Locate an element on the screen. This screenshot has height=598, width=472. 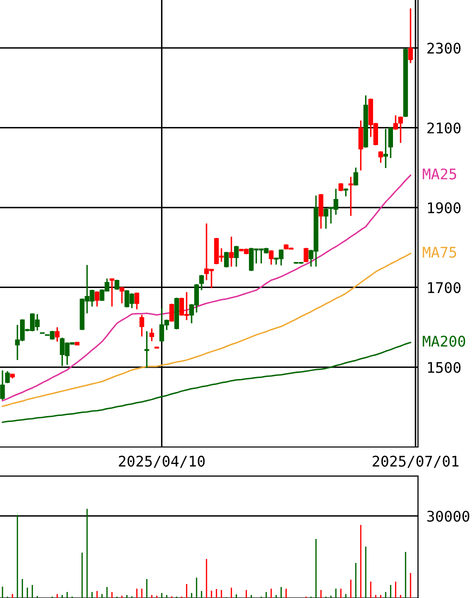
y-tick-label: 30000 is located at coordinates (448, 516).